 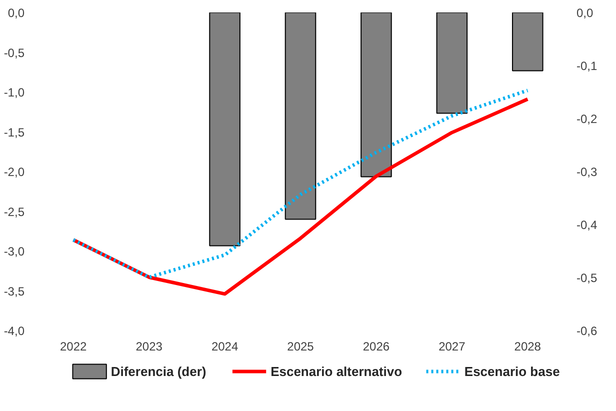 What do you see at coordinates (587, 225) in the screenshot?
I see `y2-tick-label: -0,4` at bounding box center [587, 225].